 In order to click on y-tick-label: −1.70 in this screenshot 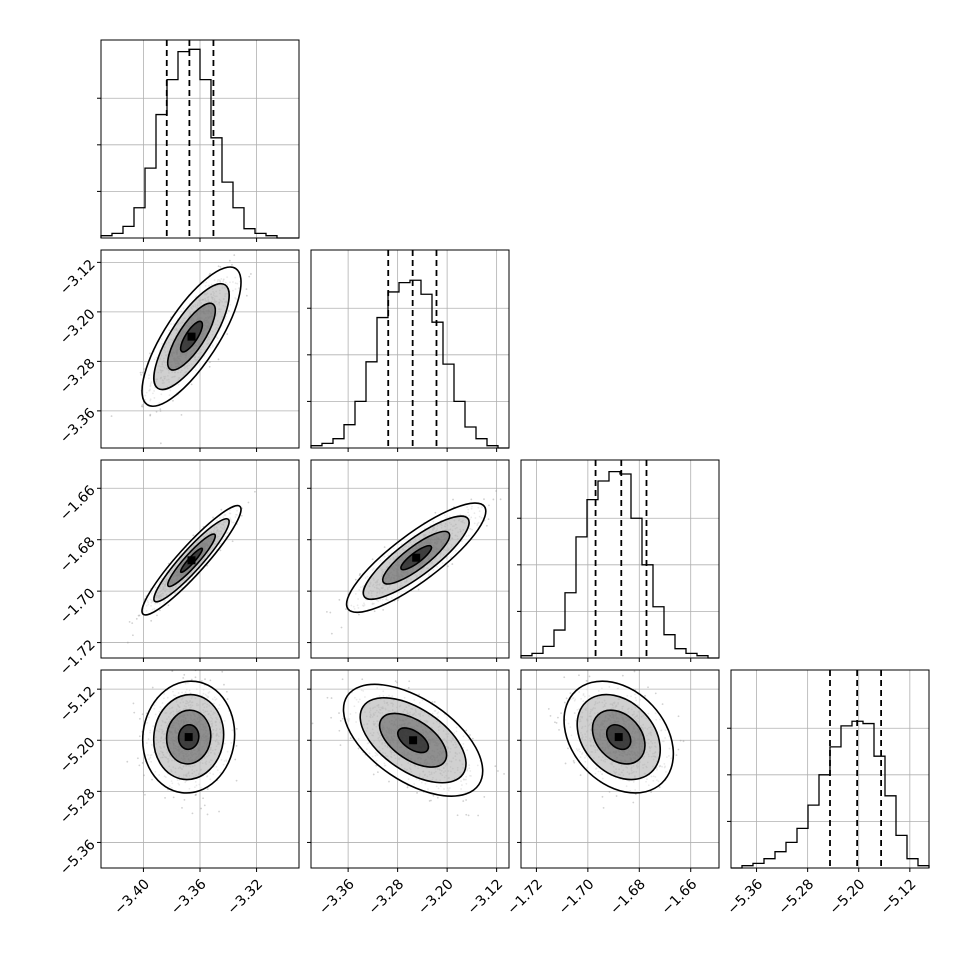, I will do `click(78, 606)`.